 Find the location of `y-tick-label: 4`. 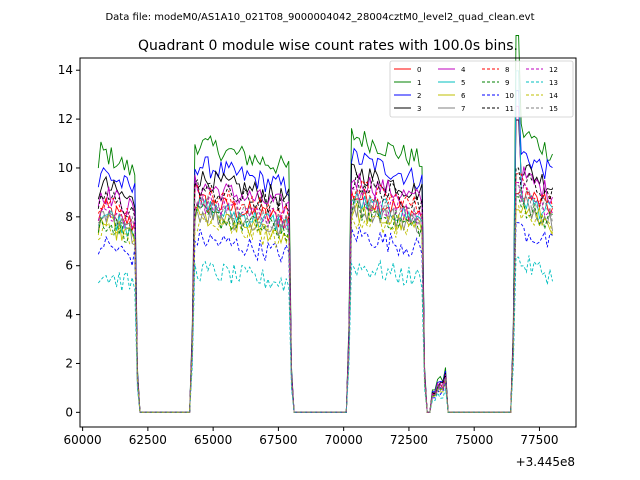

y-tick-label: 4 is located at coordinates (69, 315).